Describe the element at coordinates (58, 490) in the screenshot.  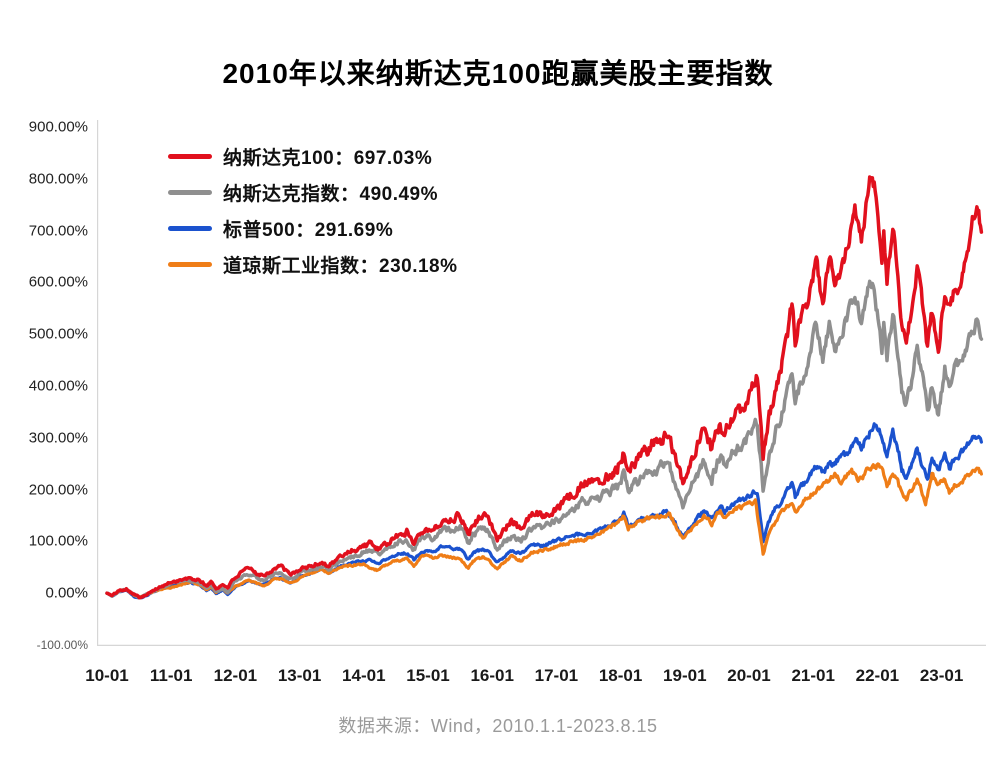
I see `y-tick-label: 200.00%` at that location.